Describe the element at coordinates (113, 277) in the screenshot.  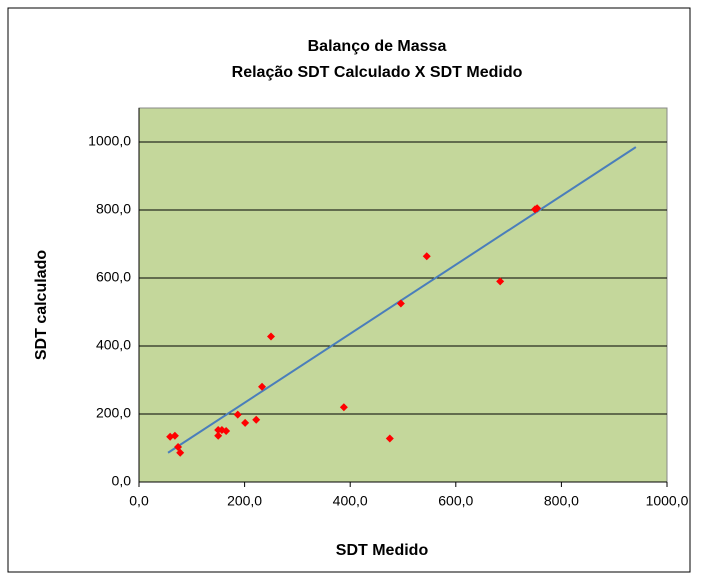
I see `y-tick-label: 600,0` at that location.